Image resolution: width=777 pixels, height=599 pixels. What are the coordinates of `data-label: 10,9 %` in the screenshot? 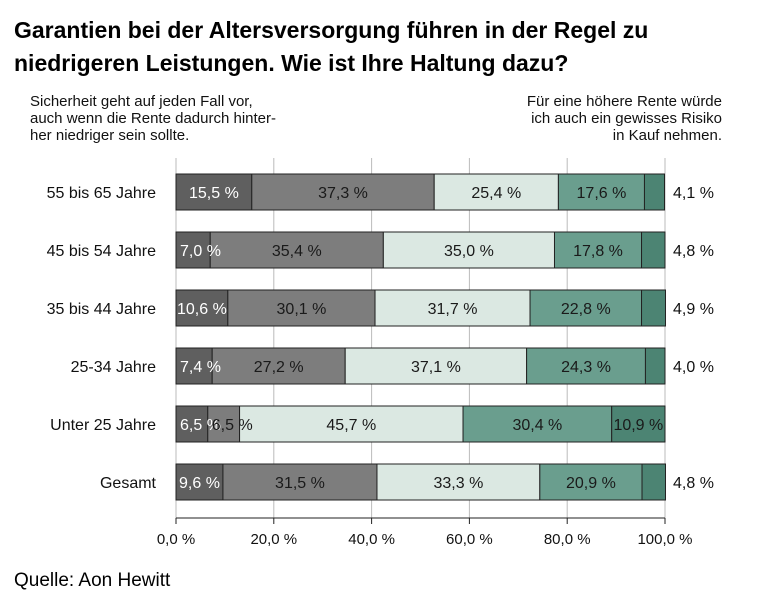 It's located at (638, 425).